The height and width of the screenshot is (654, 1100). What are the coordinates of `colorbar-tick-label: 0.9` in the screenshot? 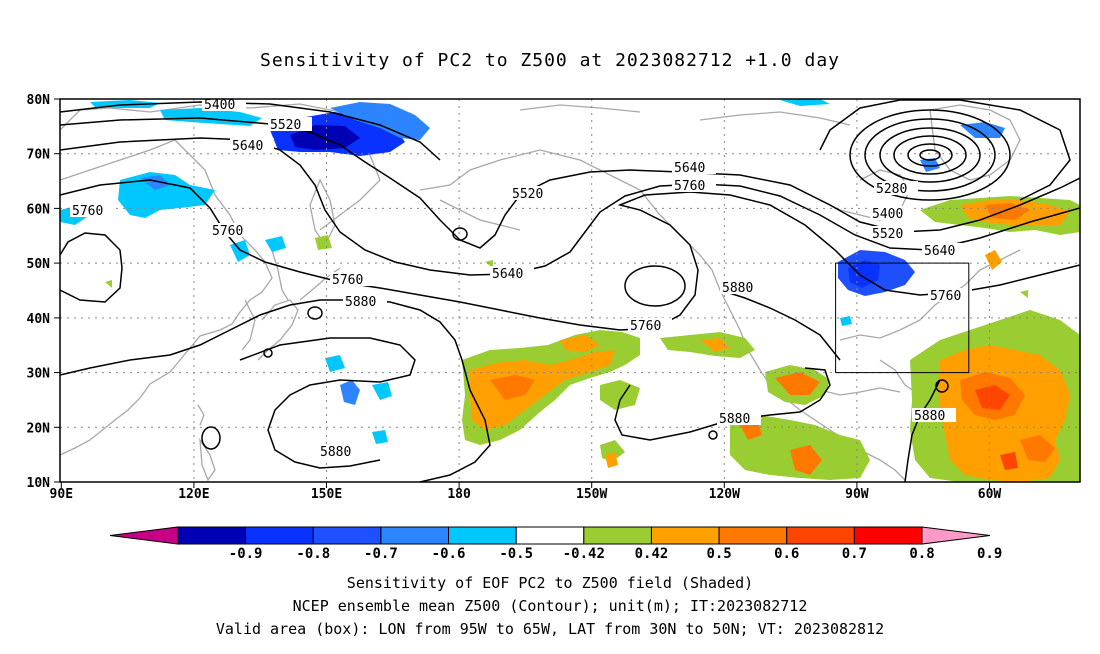 It's located at (989, 554).